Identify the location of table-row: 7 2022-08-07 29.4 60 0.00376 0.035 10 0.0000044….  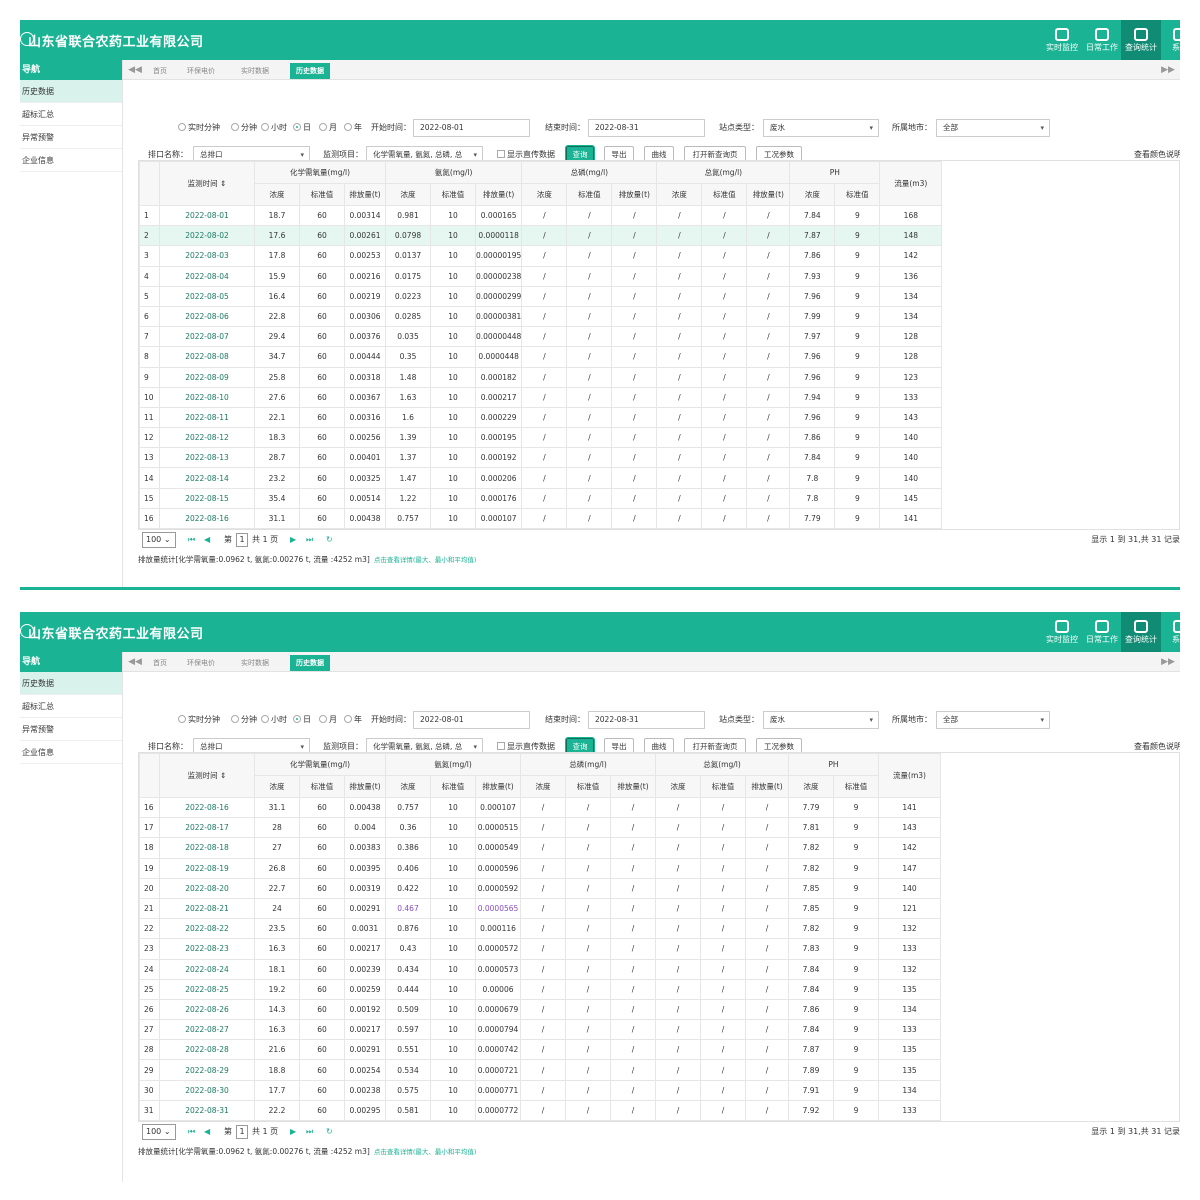
(541, 337).